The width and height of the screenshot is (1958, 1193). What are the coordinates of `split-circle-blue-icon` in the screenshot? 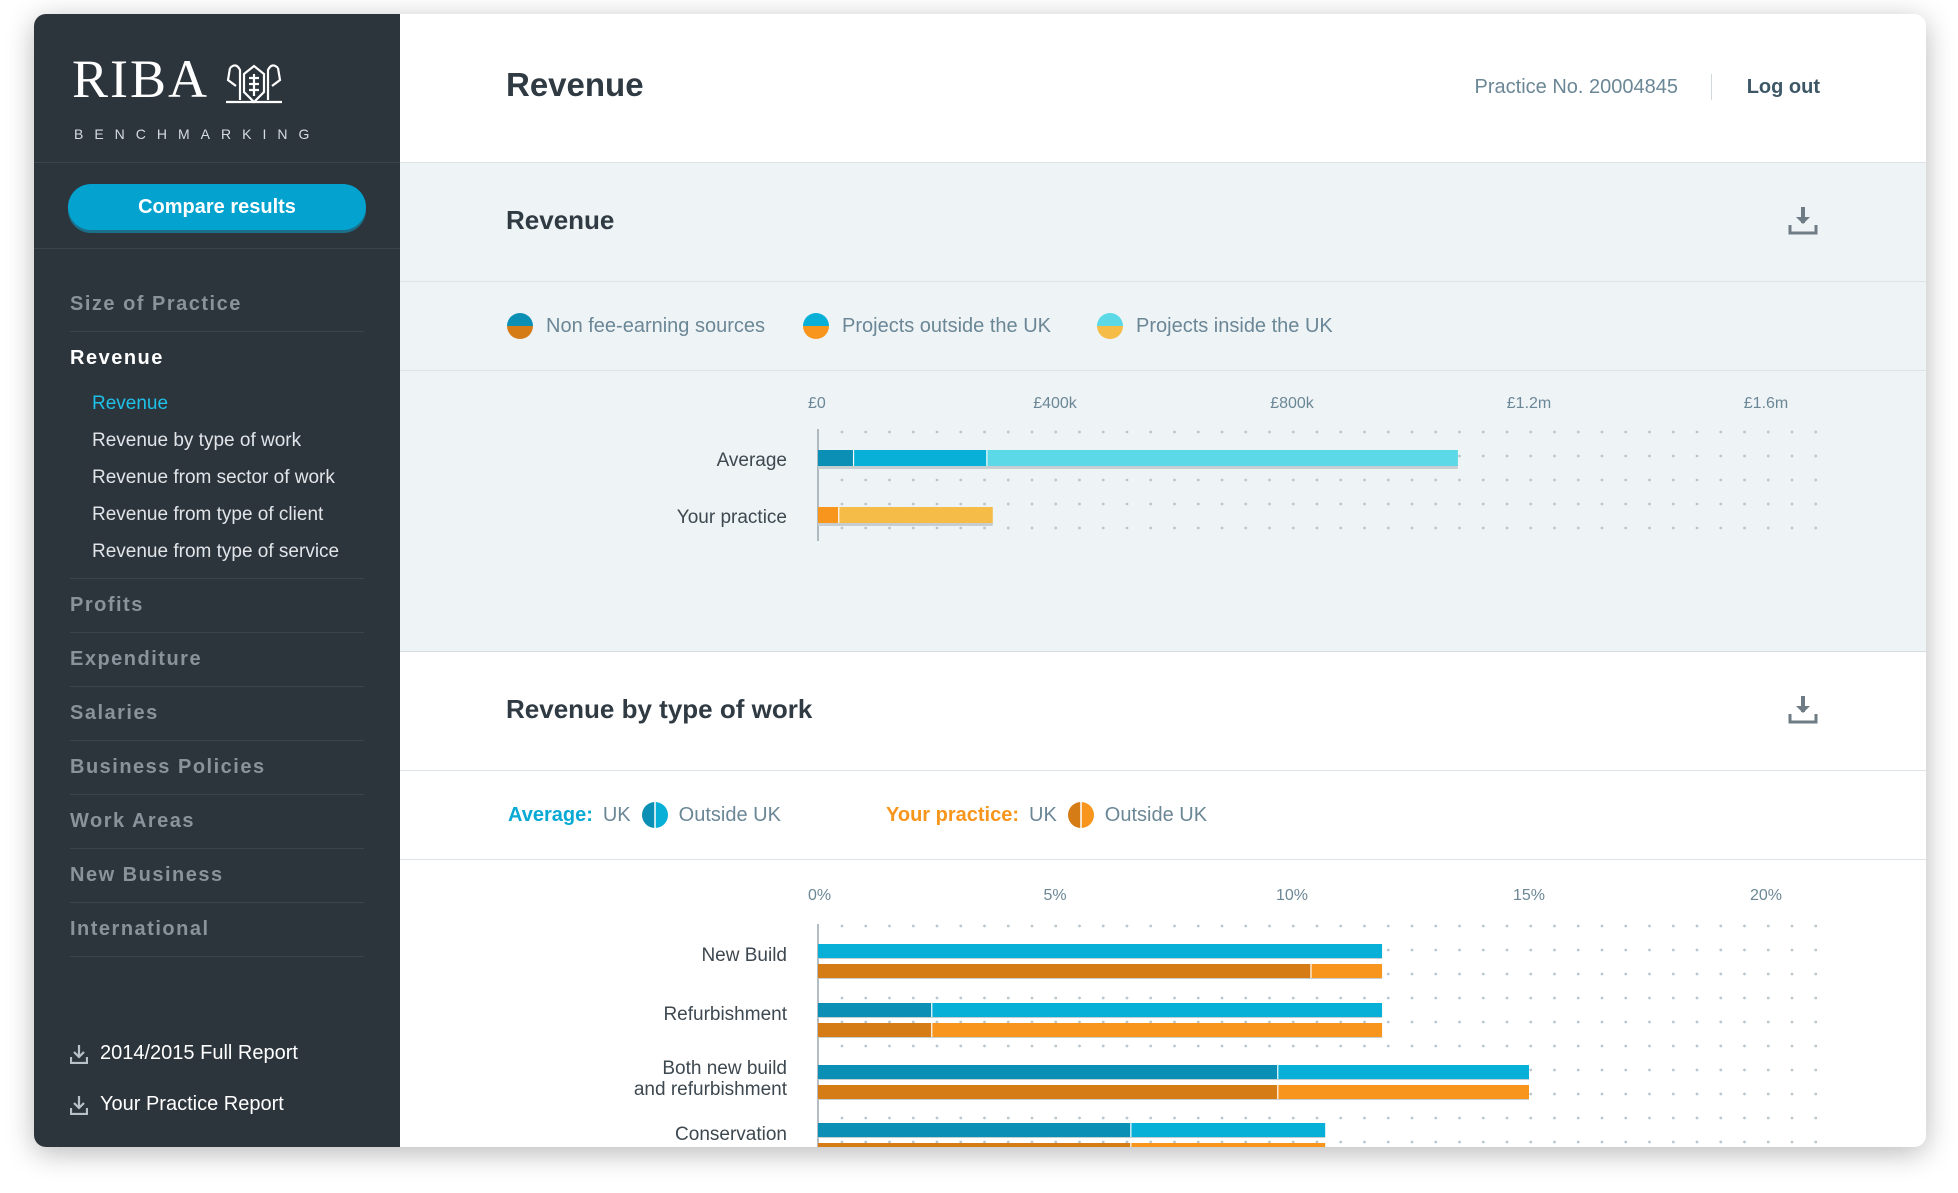 It's located at (654, 815).